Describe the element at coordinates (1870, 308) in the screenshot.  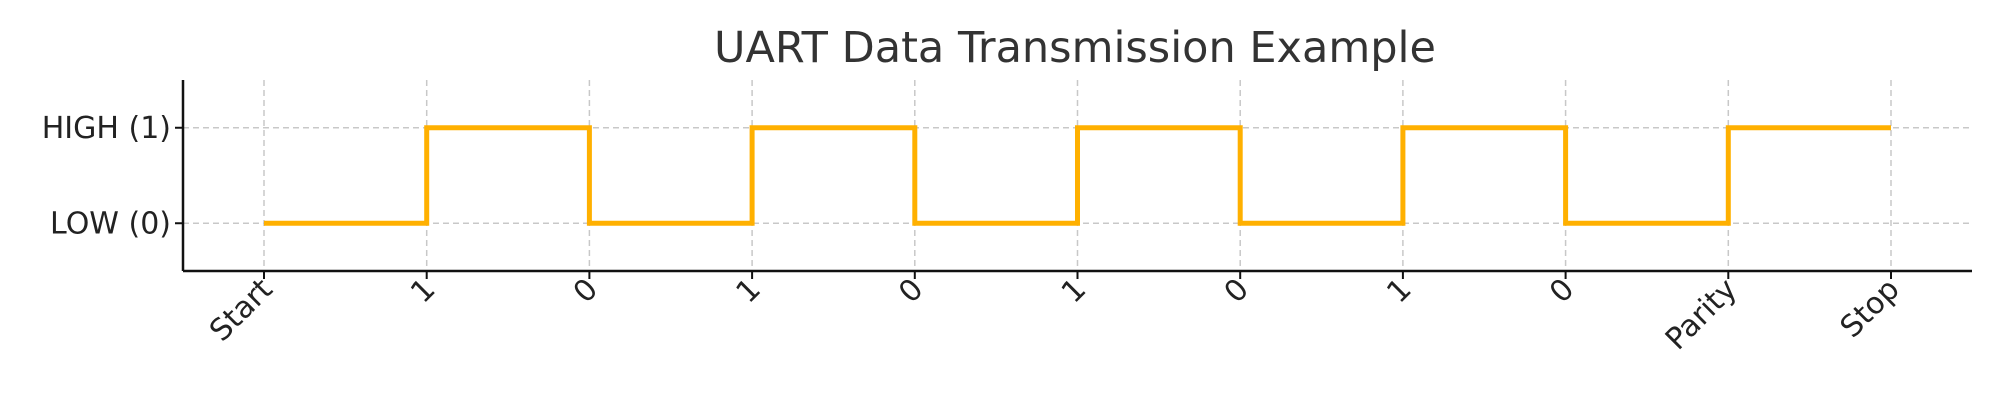
I see `x-tick-label: Stop` at that location.